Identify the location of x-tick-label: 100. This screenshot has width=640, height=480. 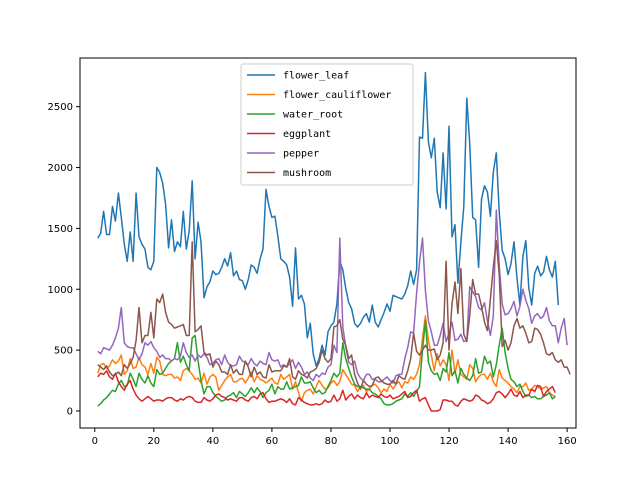
(389, 441).